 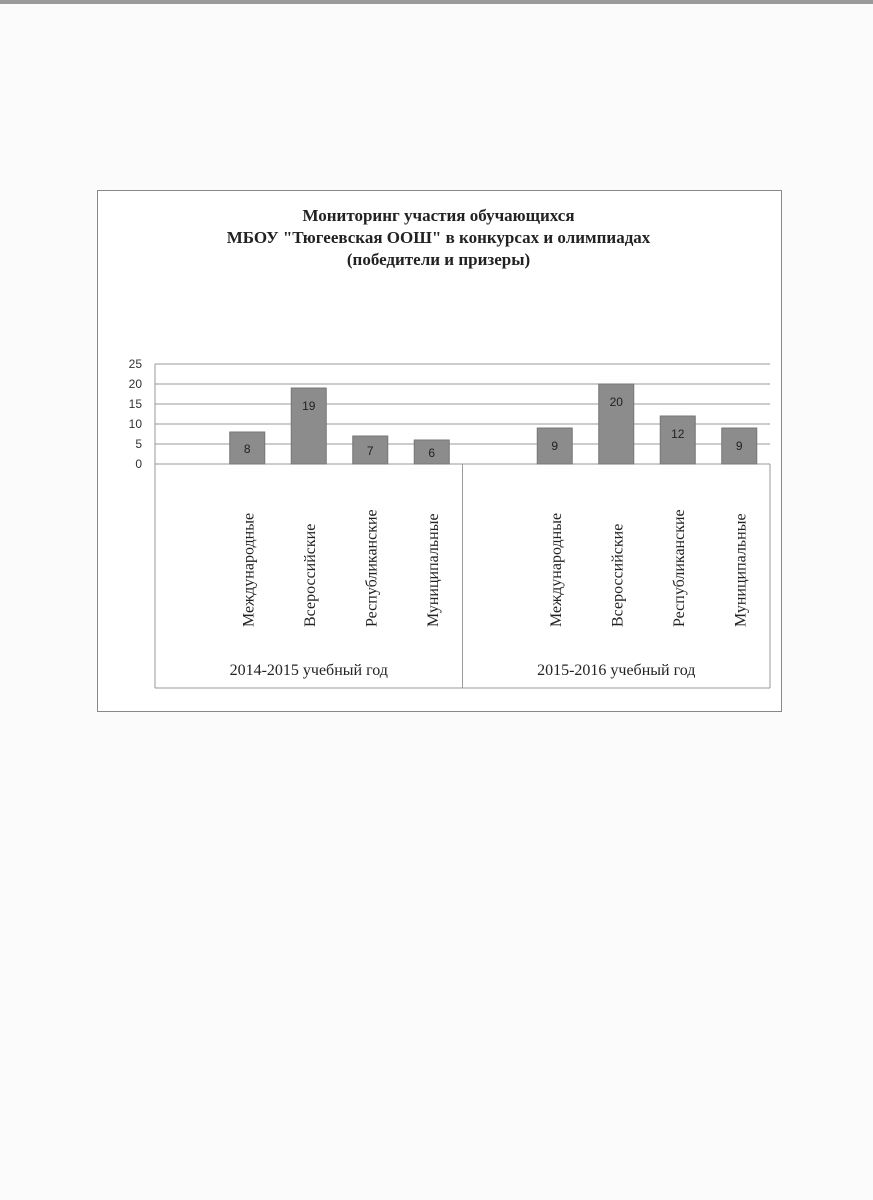 What do you see at coordinates (309, 670) in the screenshot?
I see `group-label: 2014-2015 учебный год` at bounding box center [309, 670].